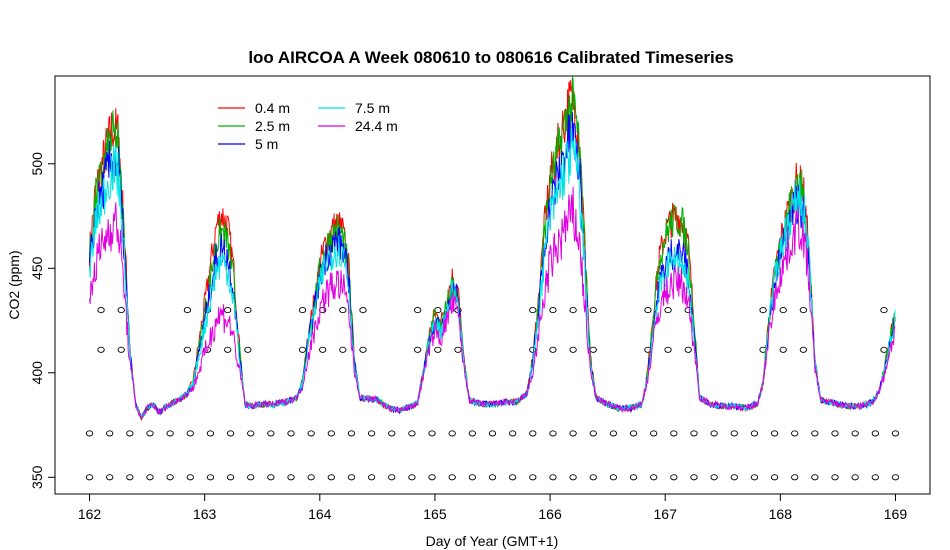 Image resolution: width=950 pixels, height=550 pixels. What do you see at coordinates (37, 268) in the screenshot?
I see `y-tick-label: 450` at bounding box center [37, 268].